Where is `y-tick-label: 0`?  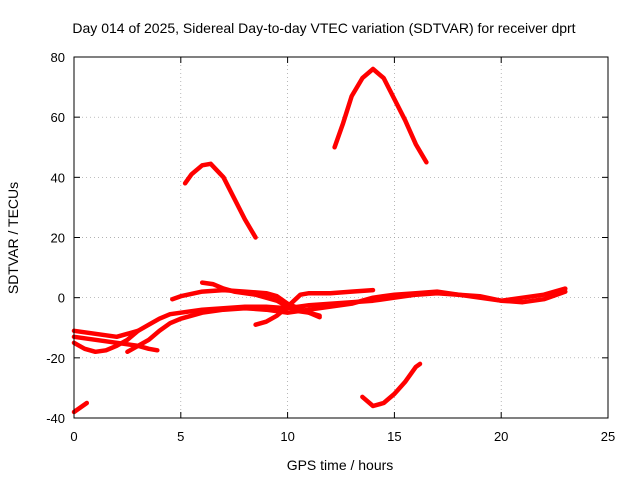 y-tick-label: 0 is located at coordinates (61, 298).